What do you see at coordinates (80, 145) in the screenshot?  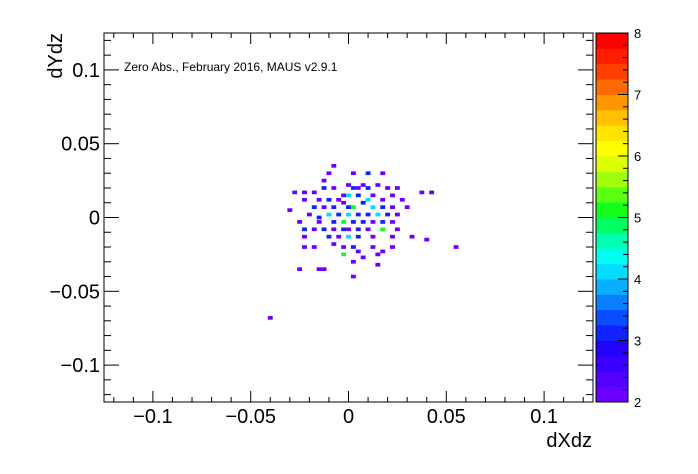 I see `y-tick-label: 0.05` at bounding box center [80, 145].